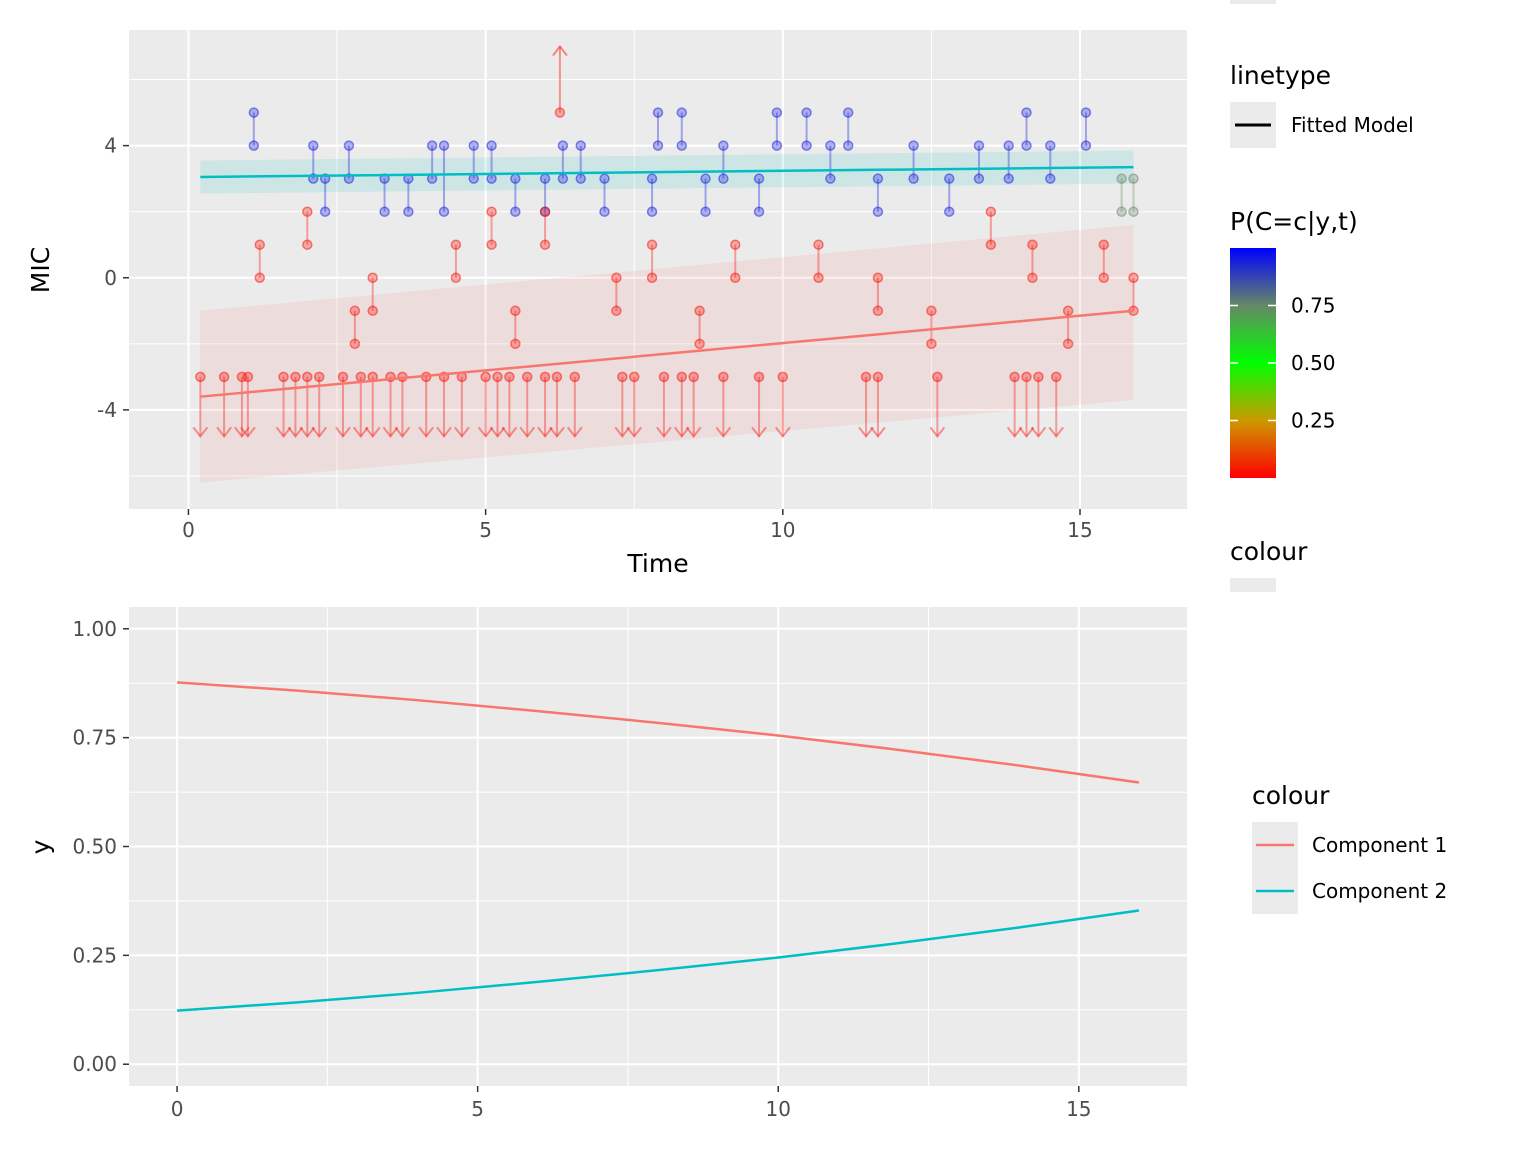  What do you see at coordinates (1313, 421) in the screenshot?
I see `gradient-tick-label: 0.25` at bounding box center [1313, 421].